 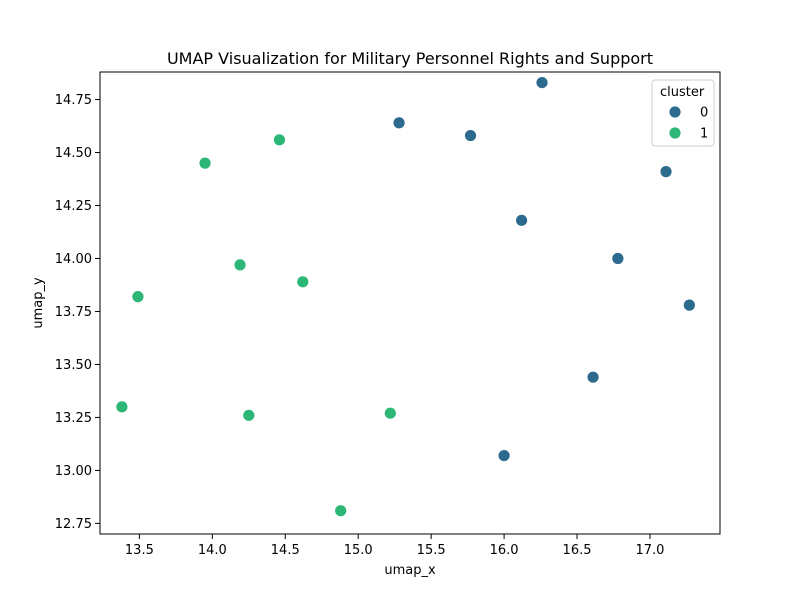 I want to click on y-tick-label: 14.00, so click(x=73, y=259).